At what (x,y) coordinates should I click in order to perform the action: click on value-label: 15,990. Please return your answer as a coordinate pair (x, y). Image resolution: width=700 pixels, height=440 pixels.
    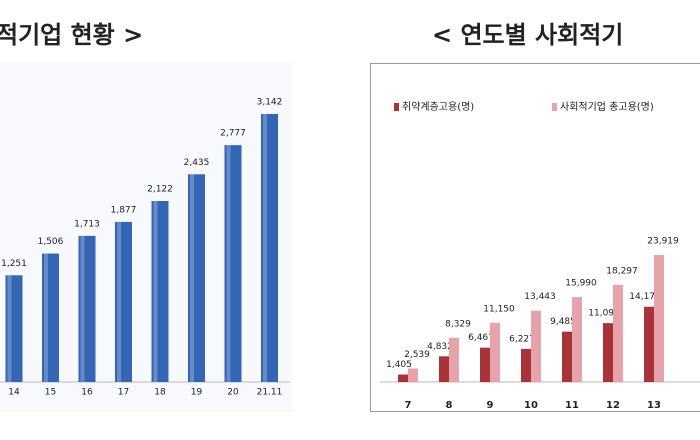
    Looking at the image, I should click on (581, 284).